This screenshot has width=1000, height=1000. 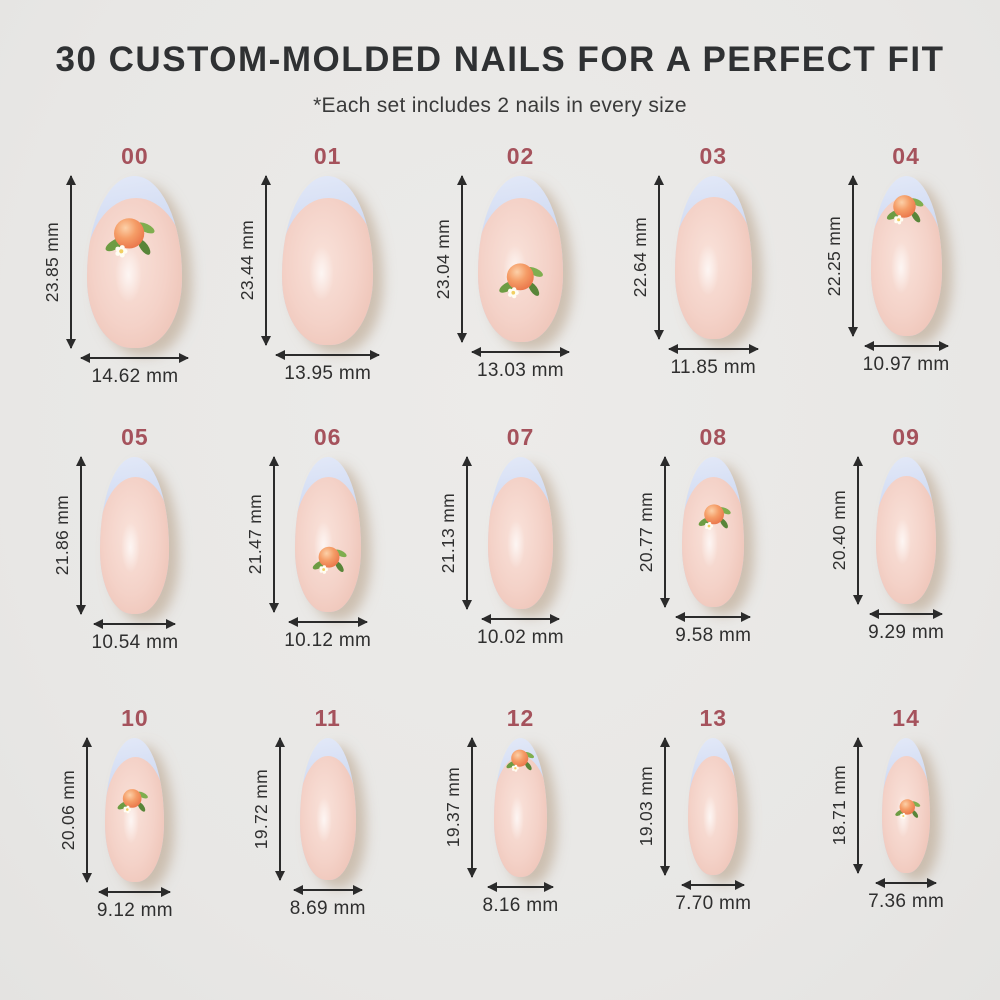 I want to click on width-label: 10.12 mm, so click(x=328, y=640).